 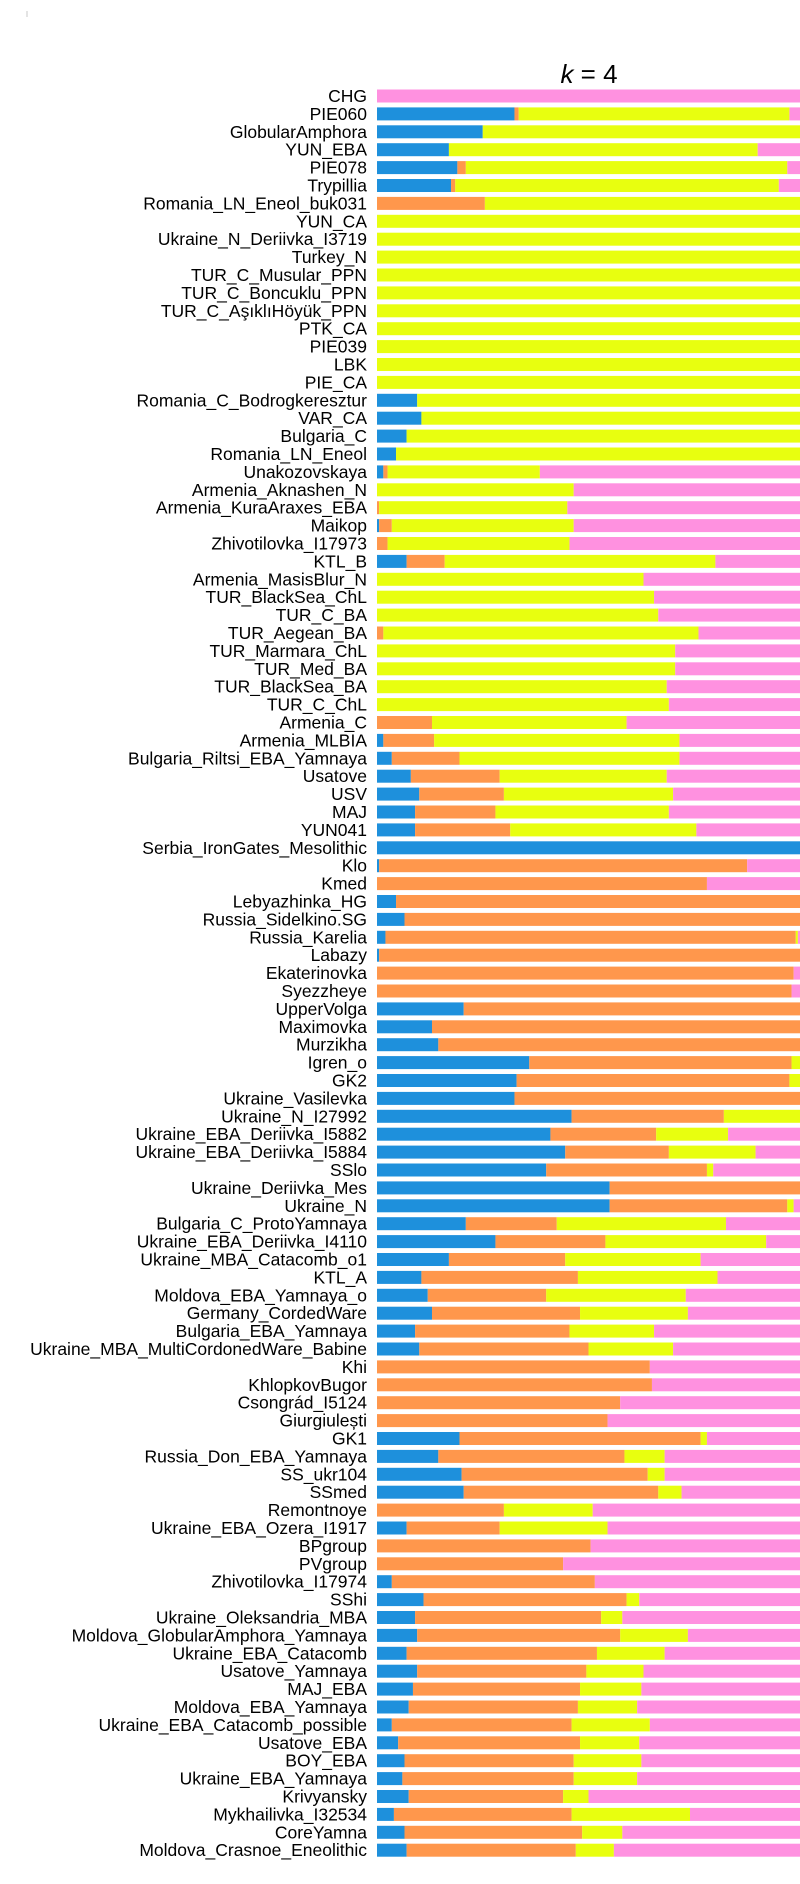 What do you see at coordinates (288, 651) in the screenshot?
I see `row-label: TUR_Marmara_ChL` at bounding box center [288, 651].